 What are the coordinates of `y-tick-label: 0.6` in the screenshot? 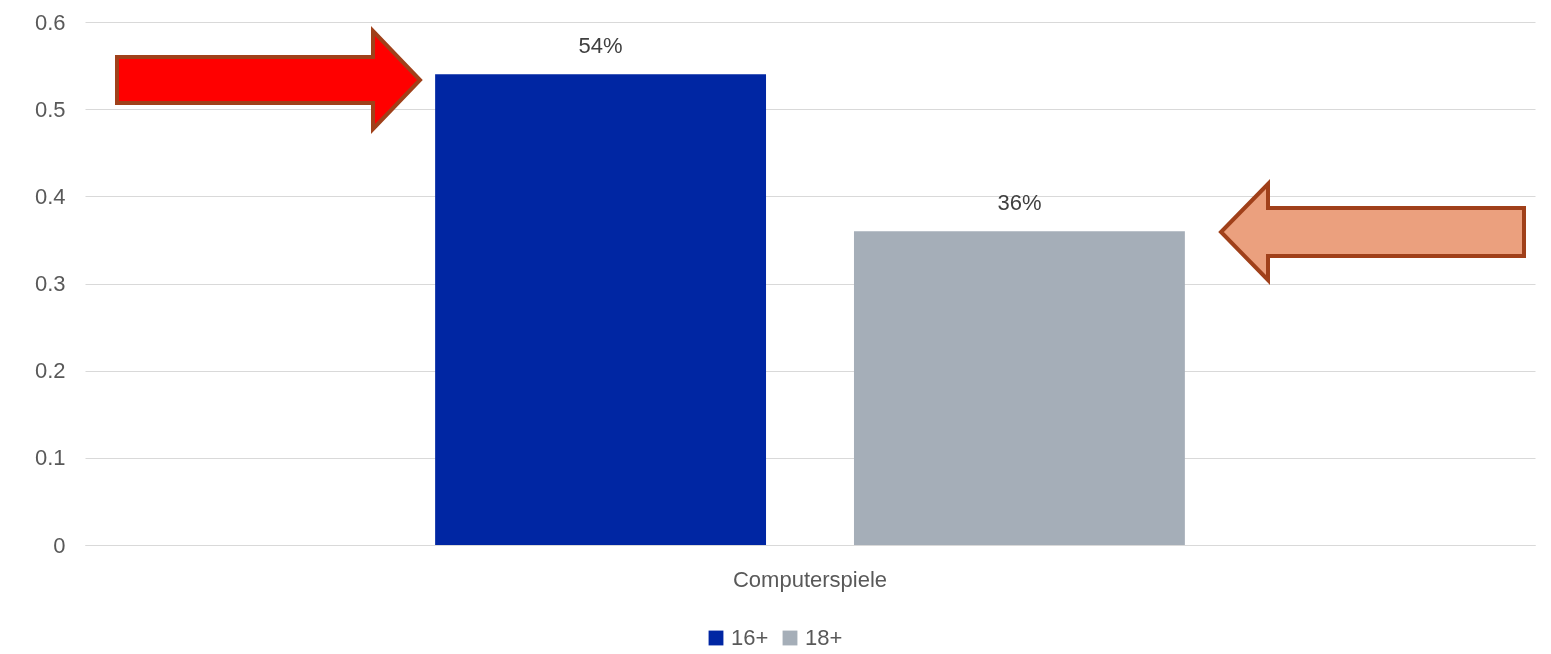 It's located at (50, 22).